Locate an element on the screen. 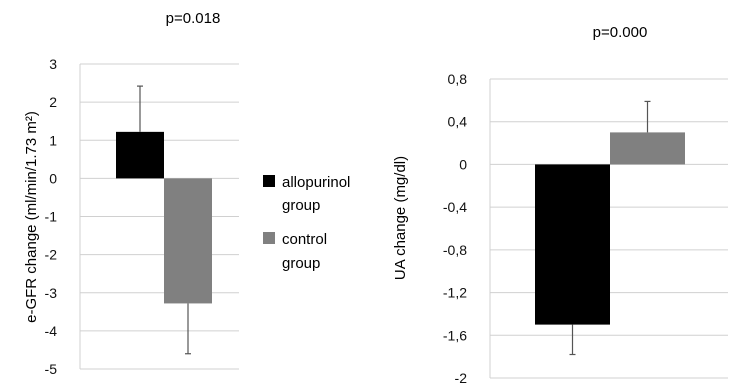 The image size is (732, 385). legend: allopurinol group control group is located at coordinates (306, 223).